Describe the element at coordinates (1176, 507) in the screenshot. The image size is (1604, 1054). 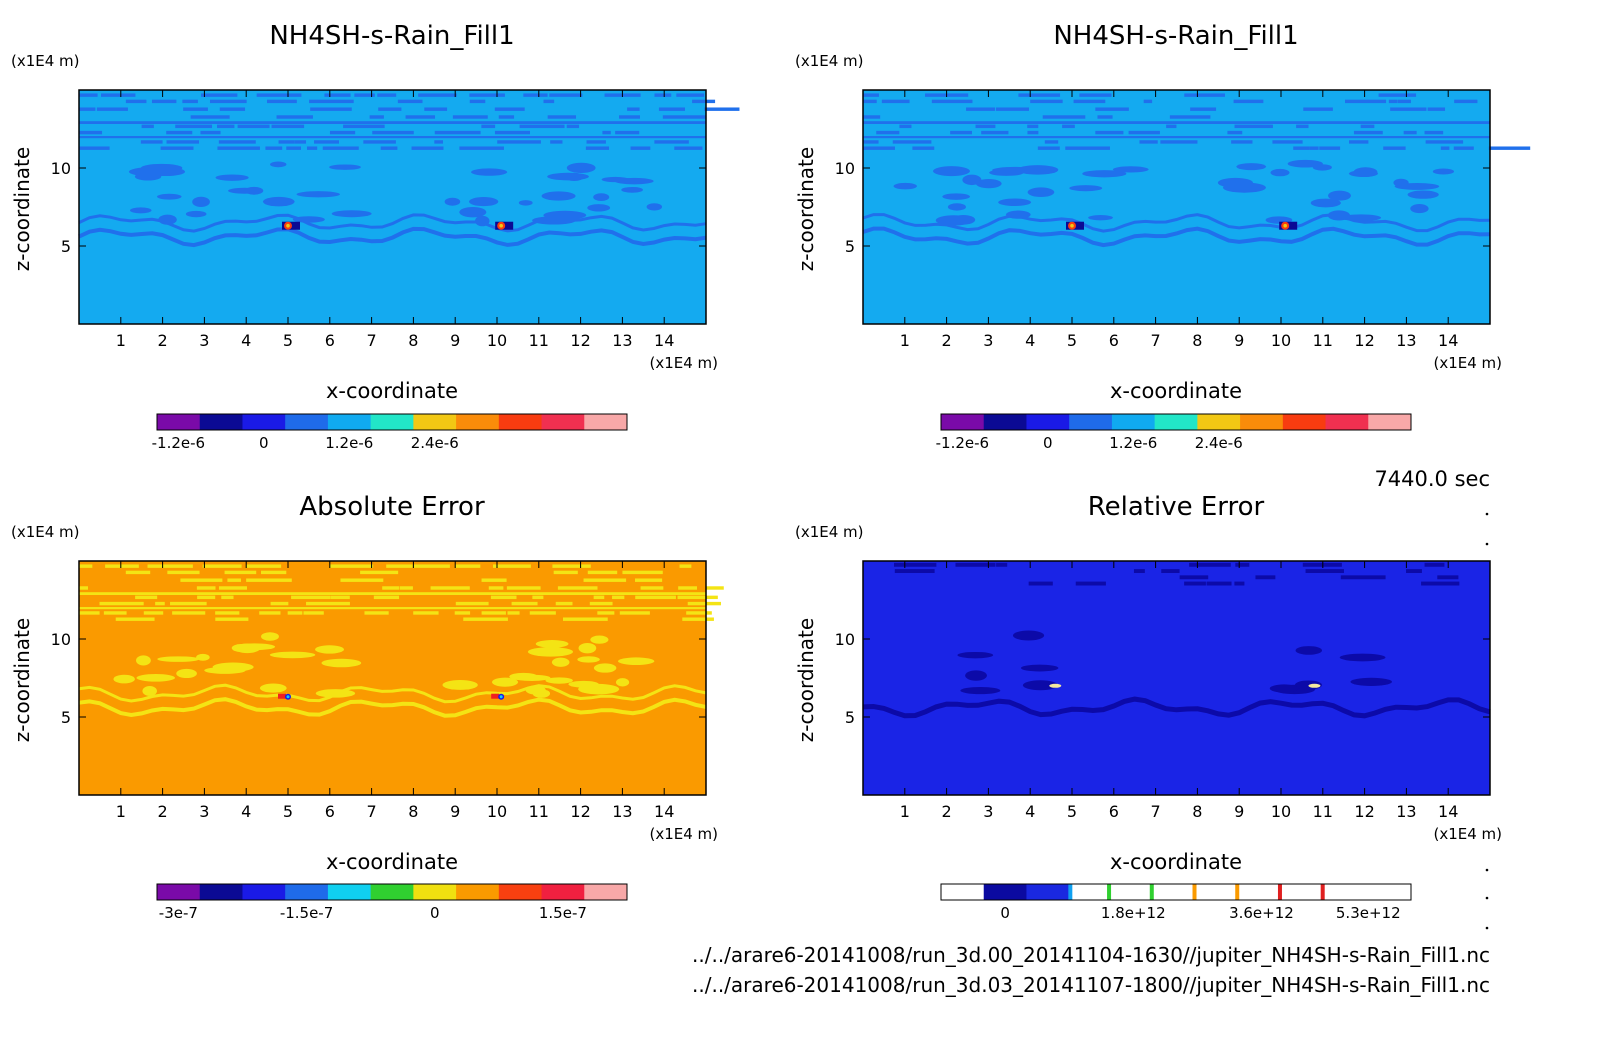
I see `chart-title: Relative Error` at that location.